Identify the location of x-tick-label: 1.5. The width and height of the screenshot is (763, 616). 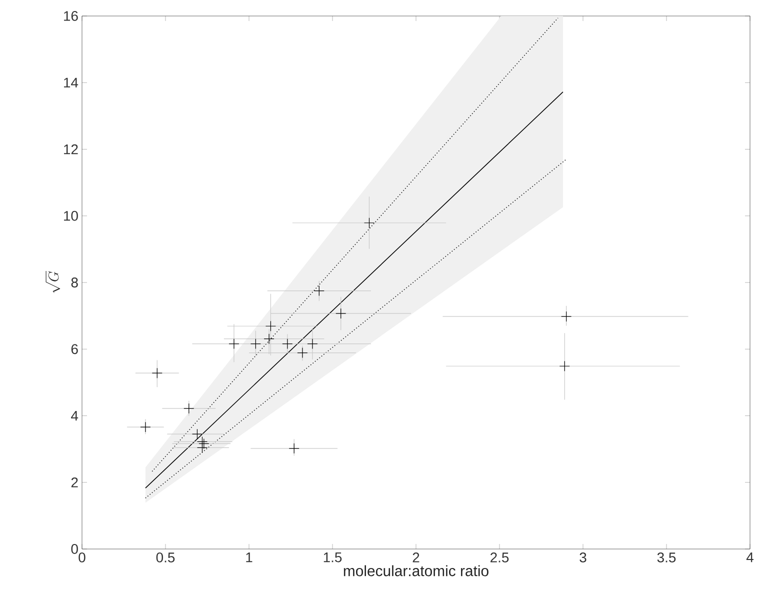
(333, 557).